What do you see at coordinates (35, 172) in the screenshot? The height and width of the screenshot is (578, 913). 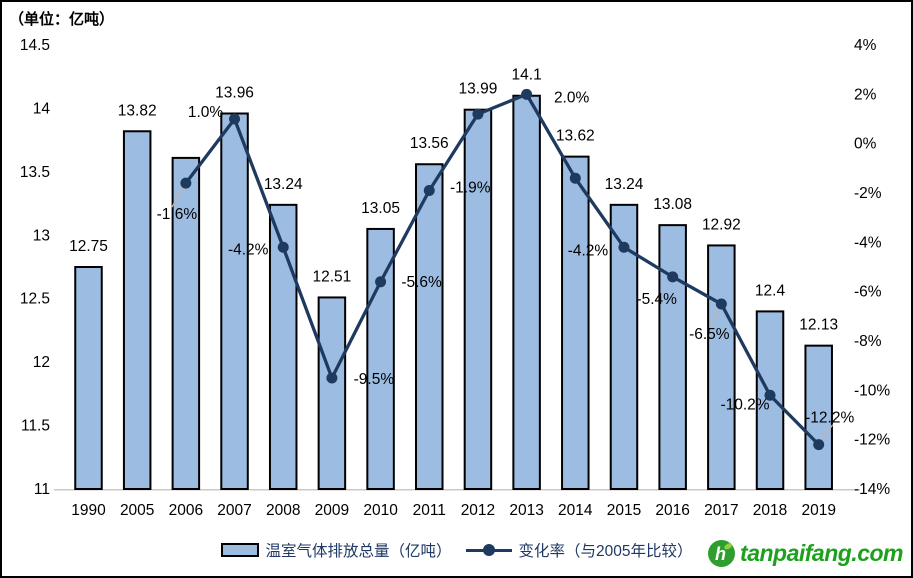 I see `y-axis-left-tick-label: 13.5` at bounding box center [35, 172].